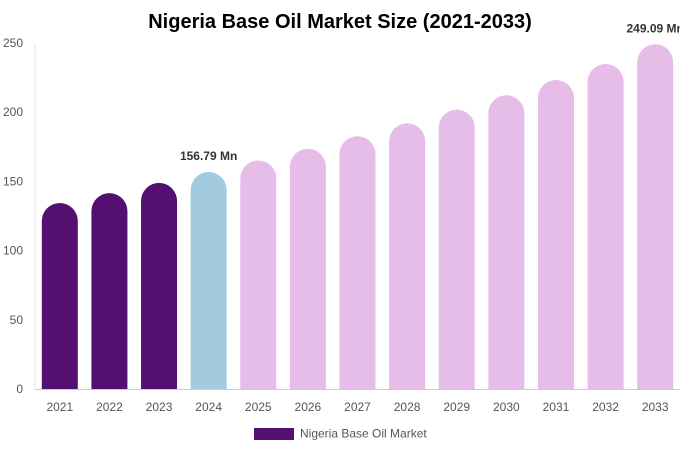 Image resolution: width=680 pixels, height=450 pixels. What do you see at coordinates (655, 407) in the screenshot?
I see `x-tick-label: 2033` at bounding box center [655, 407].